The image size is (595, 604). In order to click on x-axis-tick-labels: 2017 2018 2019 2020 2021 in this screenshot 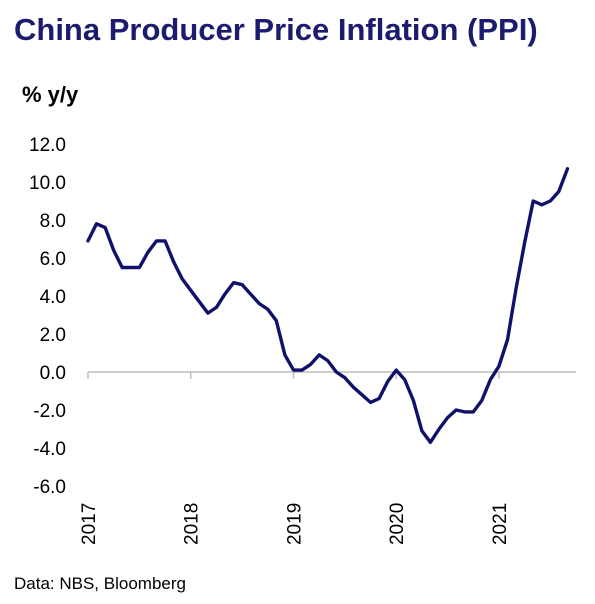, I will do `click(295, 524)`.